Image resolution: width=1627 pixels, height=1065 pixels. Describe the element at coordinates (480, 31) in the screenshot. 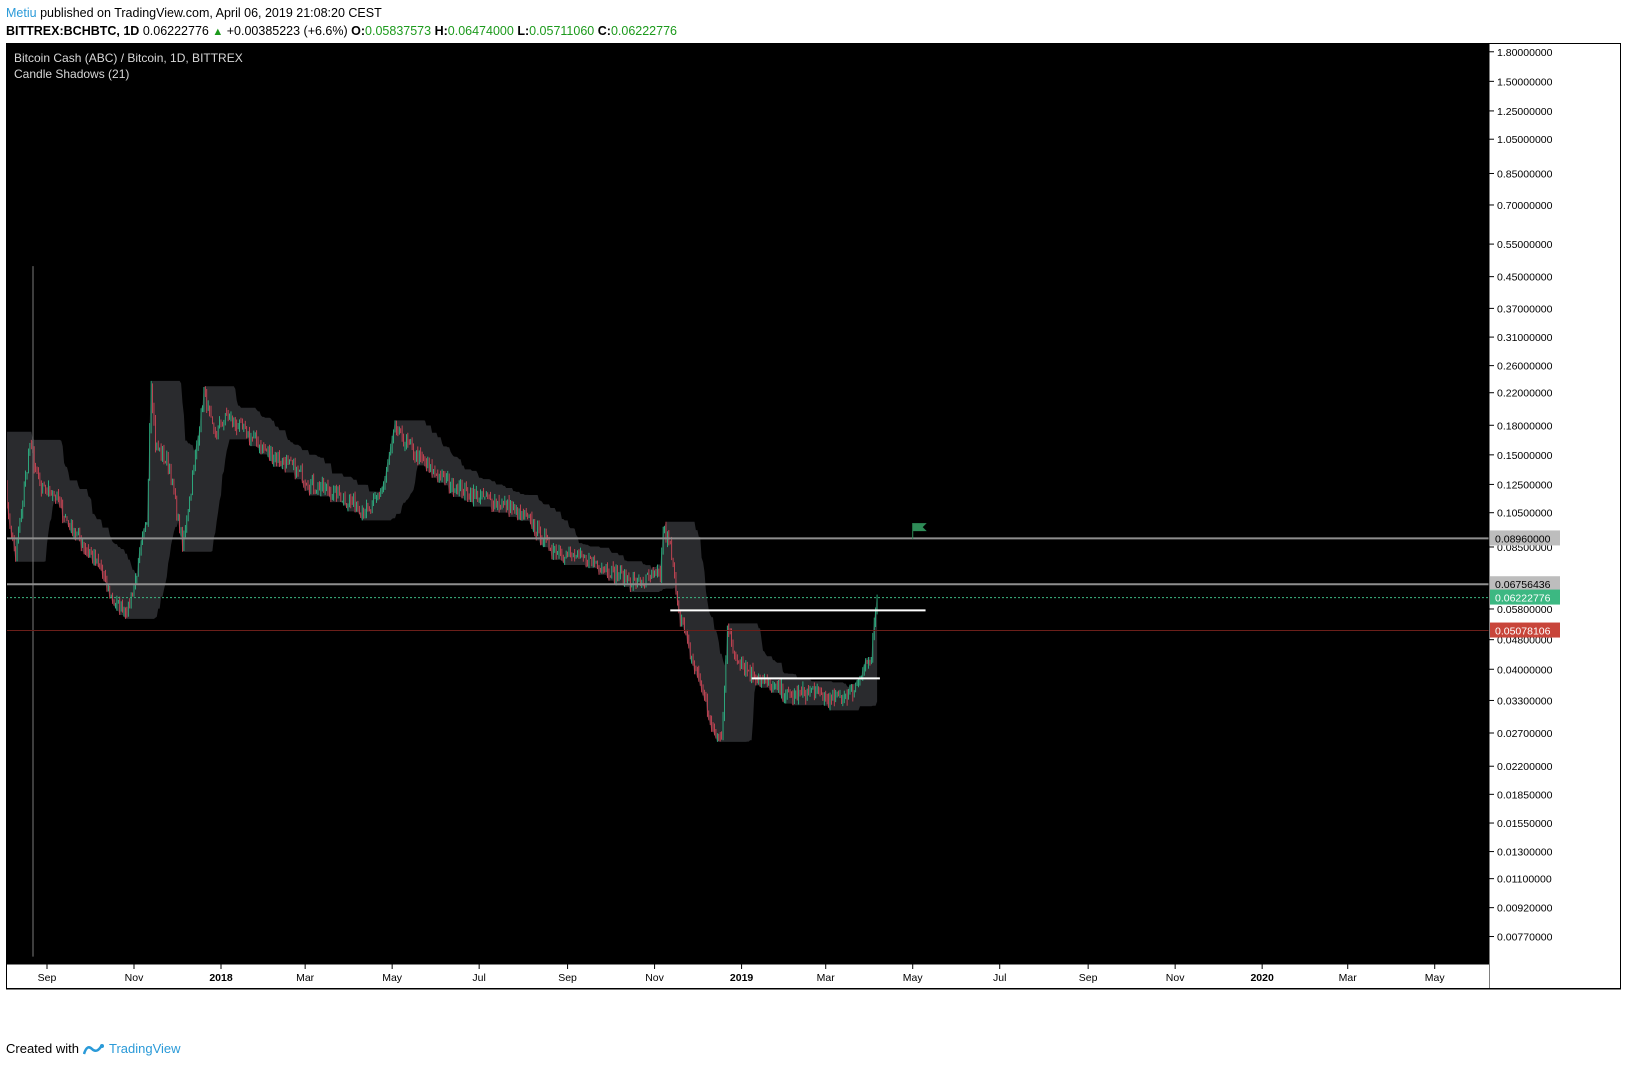

I see `high-value: 0.06474000` at that location.